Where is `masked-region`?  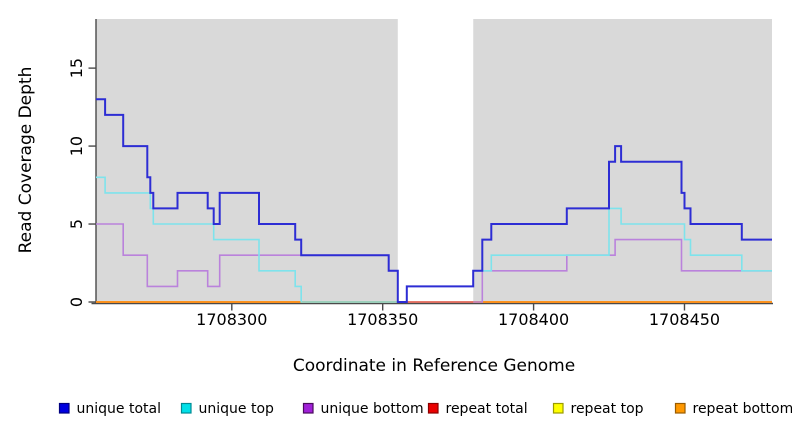
masked-region is located at coordinates (435, 160).